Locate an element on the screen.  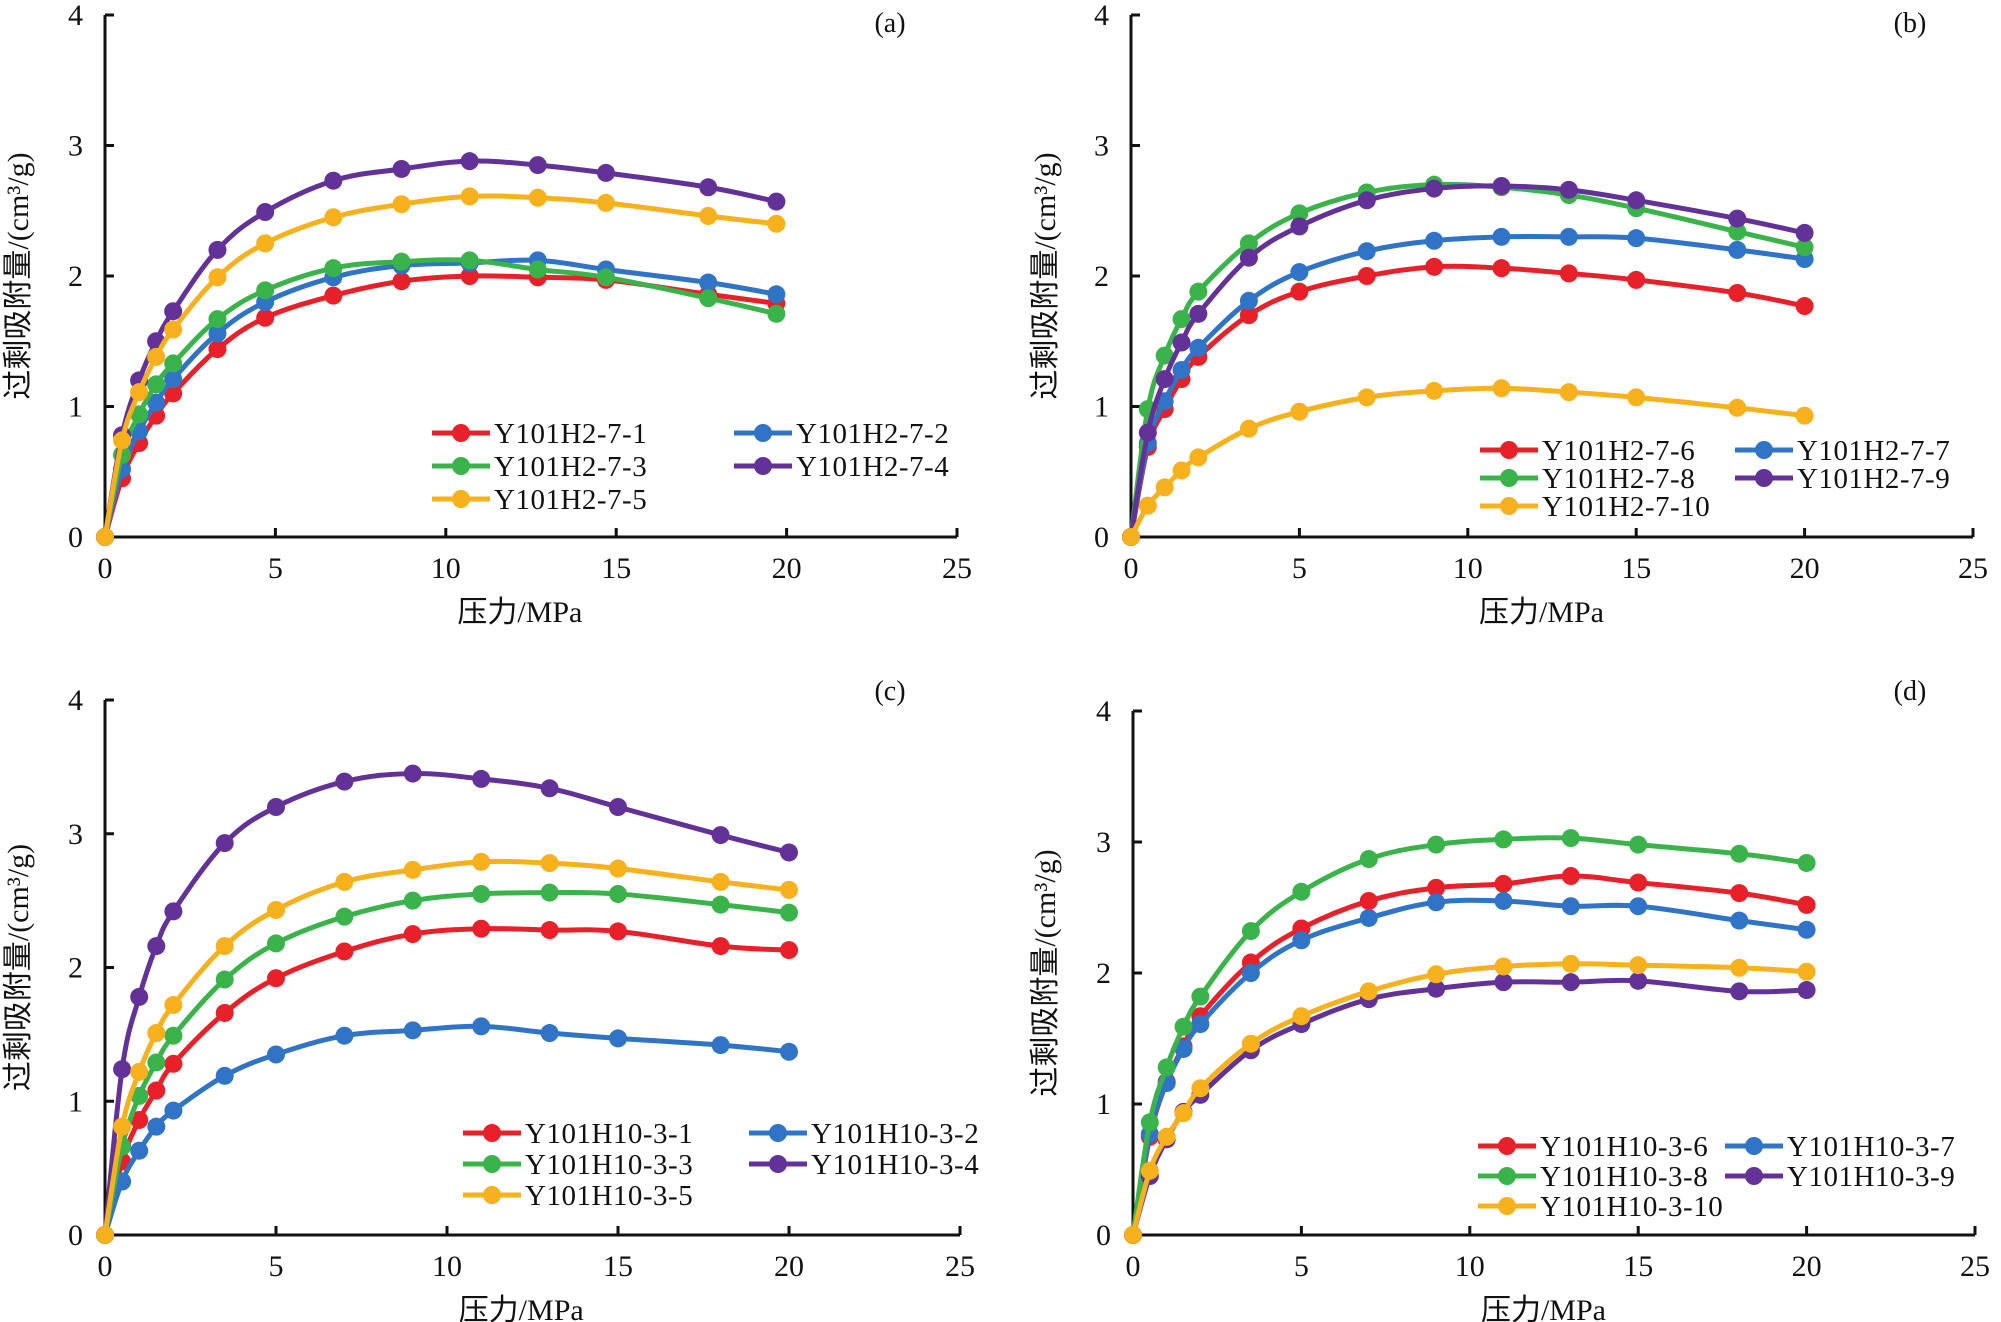
y-tick-label: 3 is located at coordinates (1101, 146).